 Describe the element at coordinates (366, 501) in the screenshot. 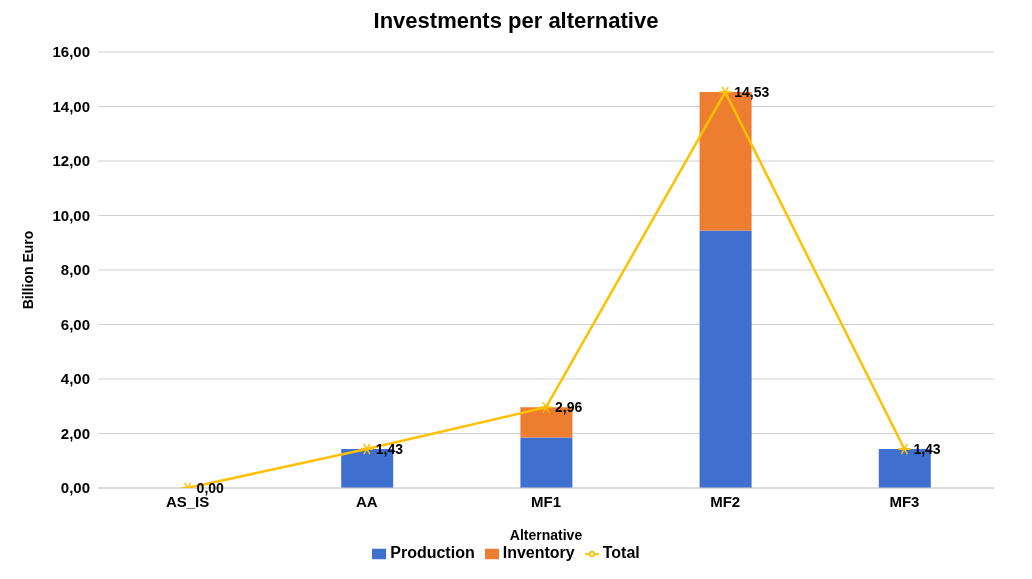

I see `x-tick-label: AA` at that location.